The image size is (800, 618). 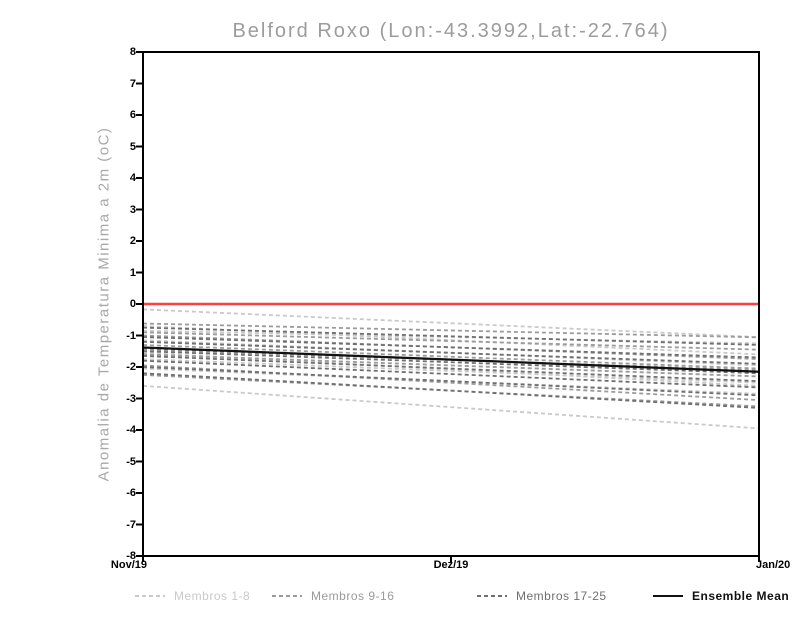 What do you see at coordinates (132, 241) in the screenshot?
I see `y-tick-label: 2` at bounding box center [132, 241].